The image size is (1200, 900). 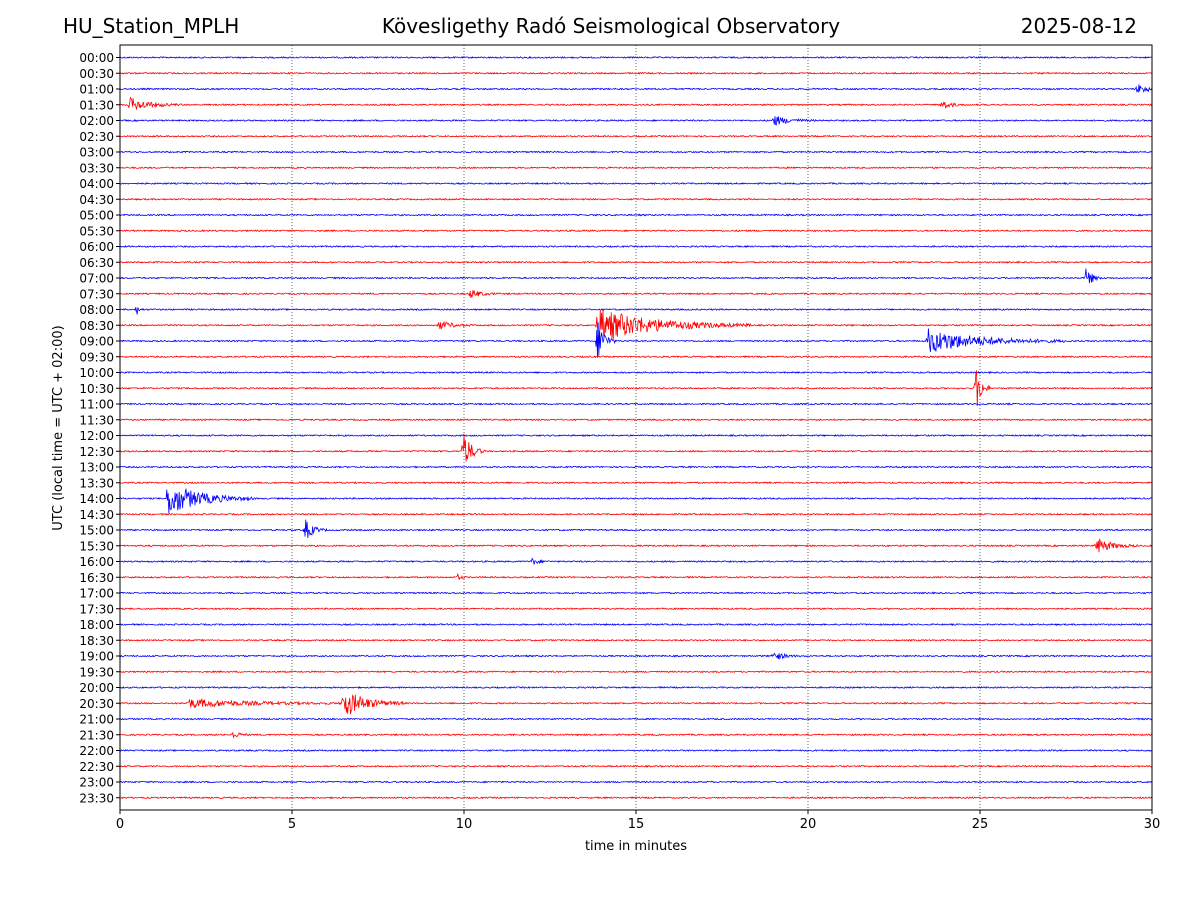 What do you see at coordinates (96, 310) in the screenshot?
I see `y-tick-label: 08:00` at bounding box center [96, 310].